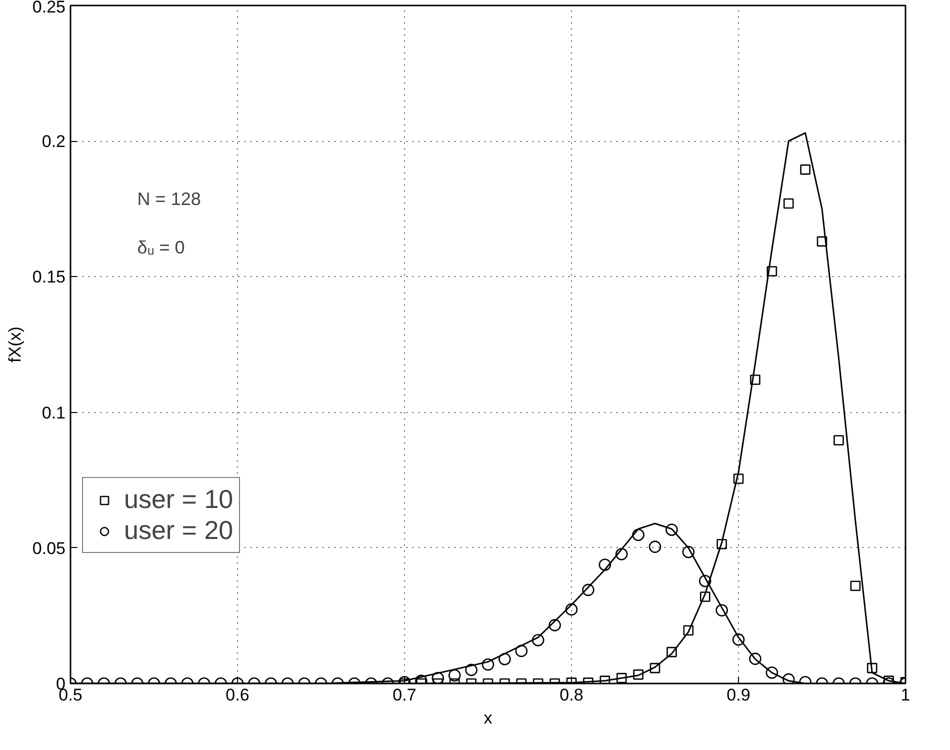 The image size is (950, 750). Describe the element at coordinates (14, 344) in the screenshot. I see `y-axis-title: fX(x)` at that location.